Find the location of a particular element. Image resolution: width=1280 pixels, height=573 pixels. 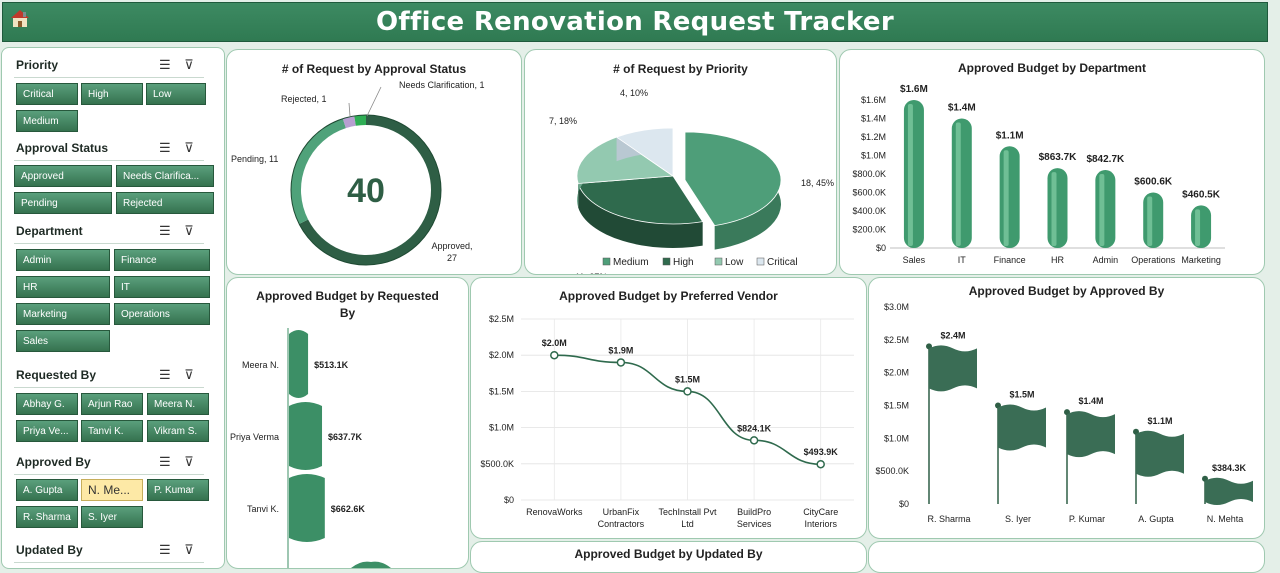

x-tick-label: HR is located at coordinates (1057, 260).